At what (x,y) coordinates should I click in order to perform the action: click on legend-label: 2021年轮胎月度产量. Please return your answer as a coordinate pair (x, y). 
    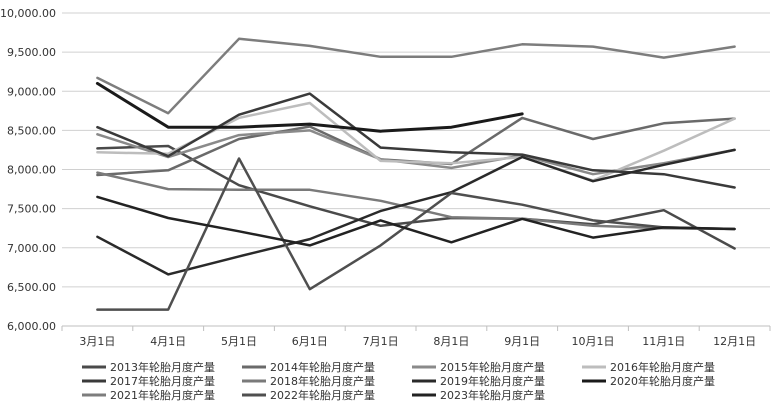
    Looking at the image, I should click on (162, 395).